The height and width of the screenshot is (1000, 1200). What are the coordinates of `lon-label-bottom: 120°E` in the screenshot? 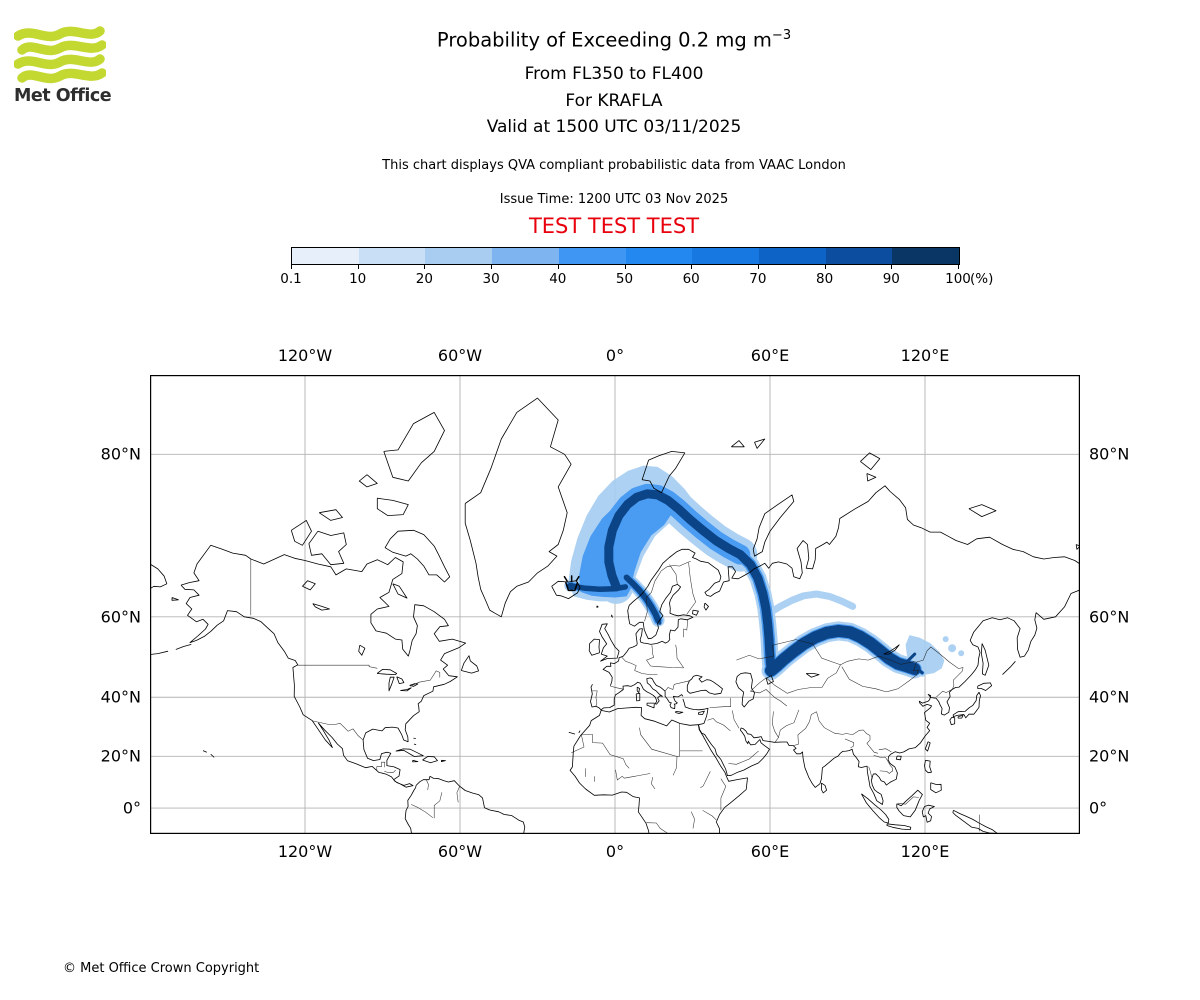 It's located at (925, 851).